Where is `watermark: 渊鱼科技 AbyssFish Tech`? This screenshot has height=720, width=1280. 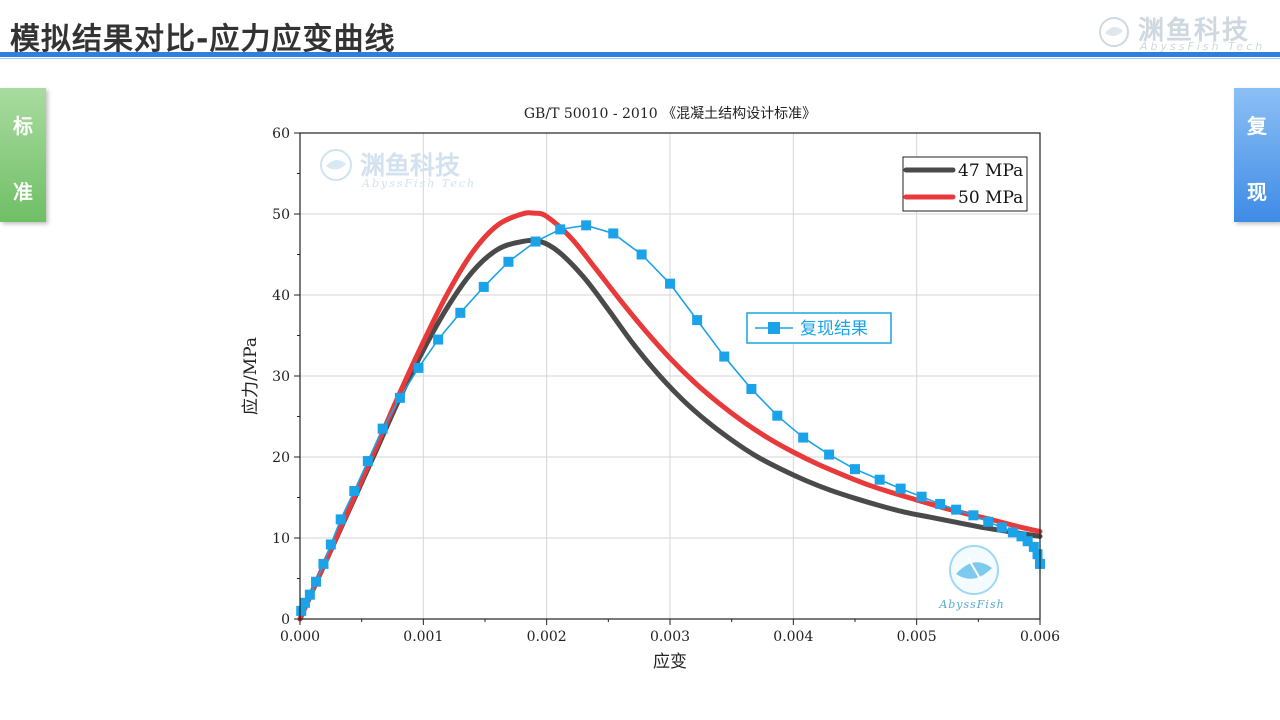 watermark: 渊鱼科技 AbyssFish Tech is located at coordinates (398, 169).